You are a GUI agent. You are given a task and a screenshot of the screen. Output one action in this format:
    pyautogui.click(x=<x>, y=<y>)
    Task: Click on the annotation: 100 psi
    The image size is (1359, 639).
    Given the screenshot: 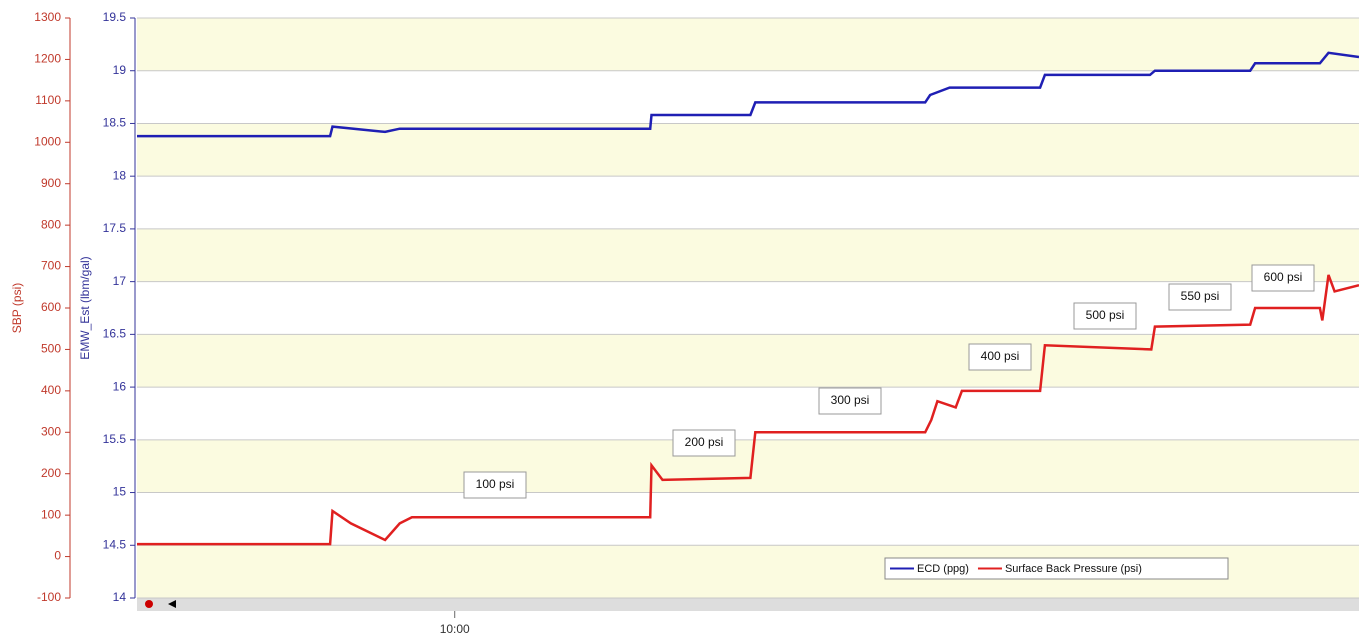 What is the action you would take?
    pyautogui.click(x=495, y=485)
    